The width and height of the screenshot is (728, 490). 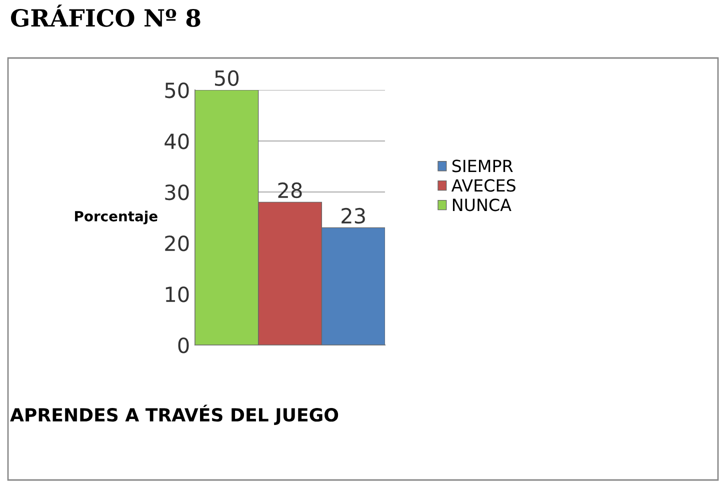 What do you see at coordinates (177, 243) in the screenshot?
I see `y-tick-label: 20` at bounding box center [177, 243].